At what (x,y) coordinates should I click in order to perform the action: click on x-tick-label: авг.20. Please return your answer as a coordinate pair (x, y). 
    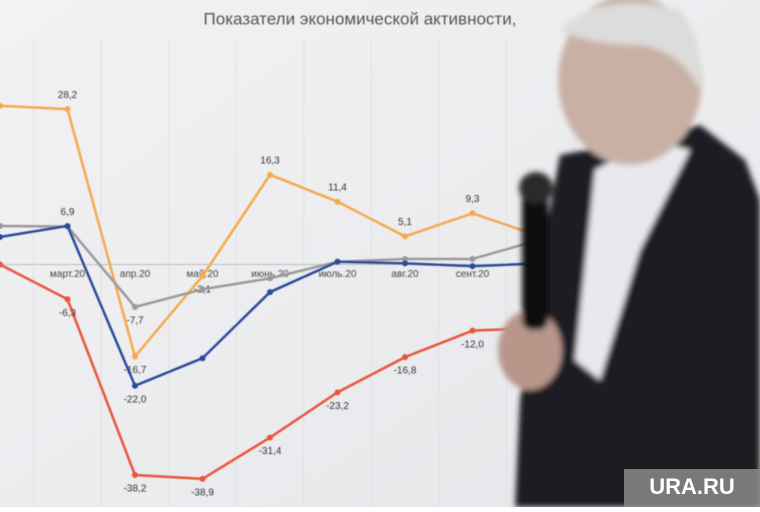
    Looking at the image, I should click on (405, 274).